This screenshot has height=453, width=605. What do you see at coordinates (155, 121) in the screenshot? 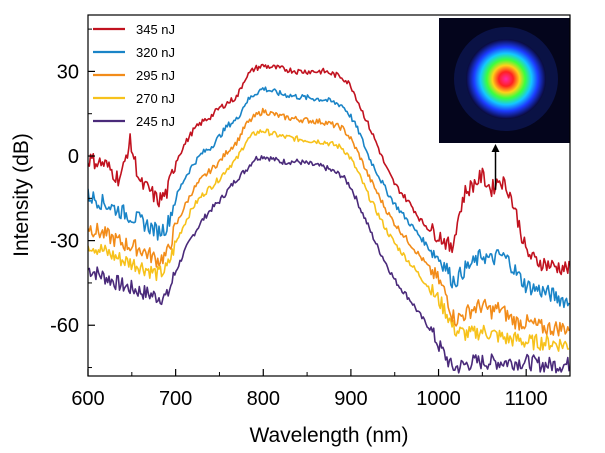
I see `legend-label: 245 nJ` at bounding box center [155, 121].